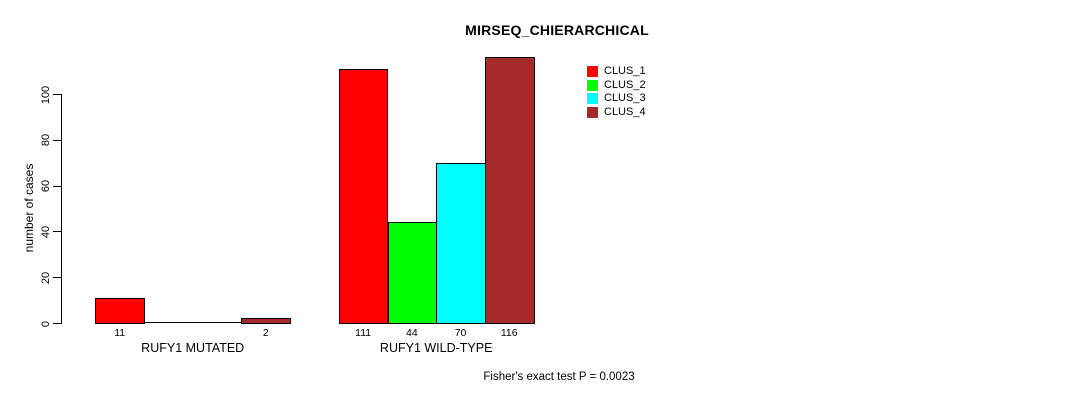  Describe the element at coordinates (61, 209) in the screenshot. I see `y-axis-line` at that location.